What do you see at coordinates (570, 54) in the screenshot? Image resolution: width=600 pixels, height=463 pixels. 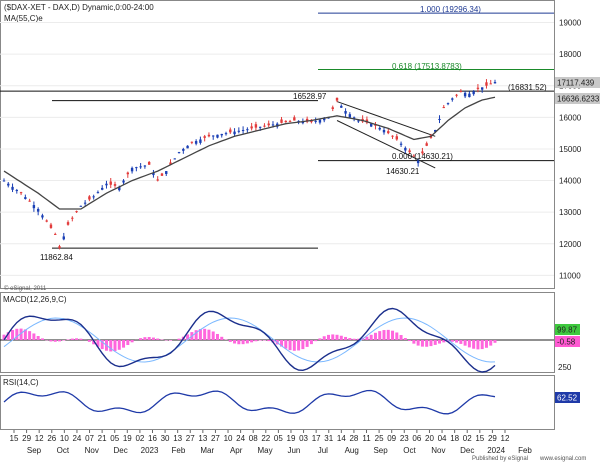 I see `price-y-tick: 18000` at bounding box center [570, 54].